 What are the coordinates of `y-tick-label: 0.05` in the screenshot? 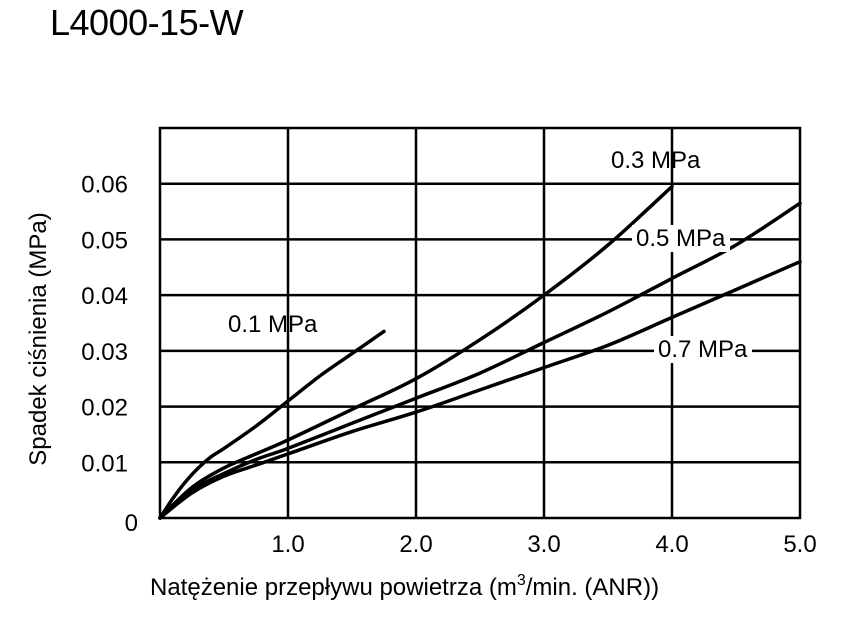 It's located at (104, 240).